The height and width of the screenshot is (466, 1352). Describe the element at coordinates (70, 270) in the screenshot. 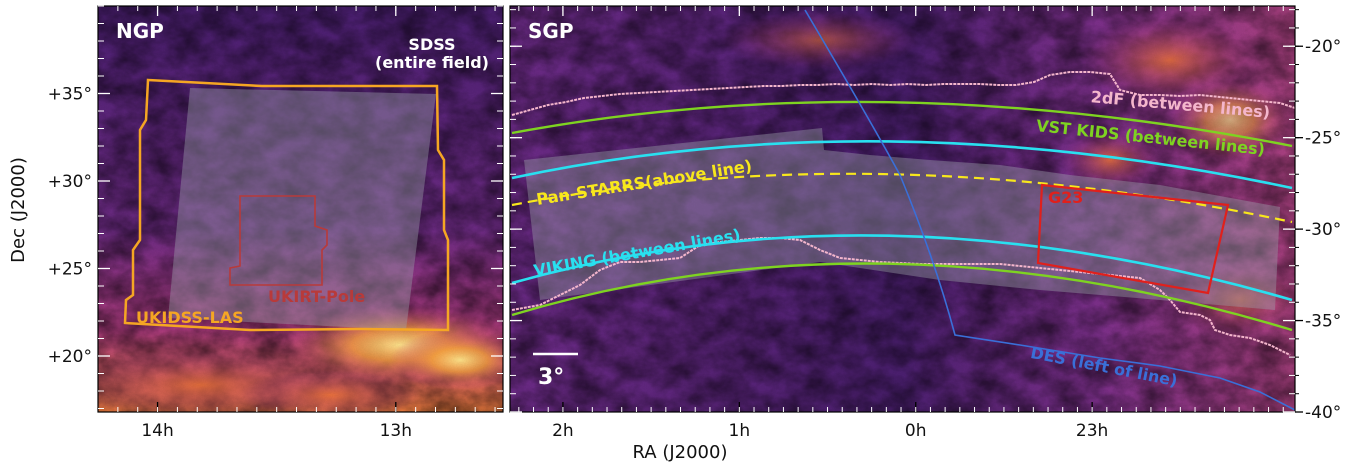

I see `y-tick-label: +25°` at that location.